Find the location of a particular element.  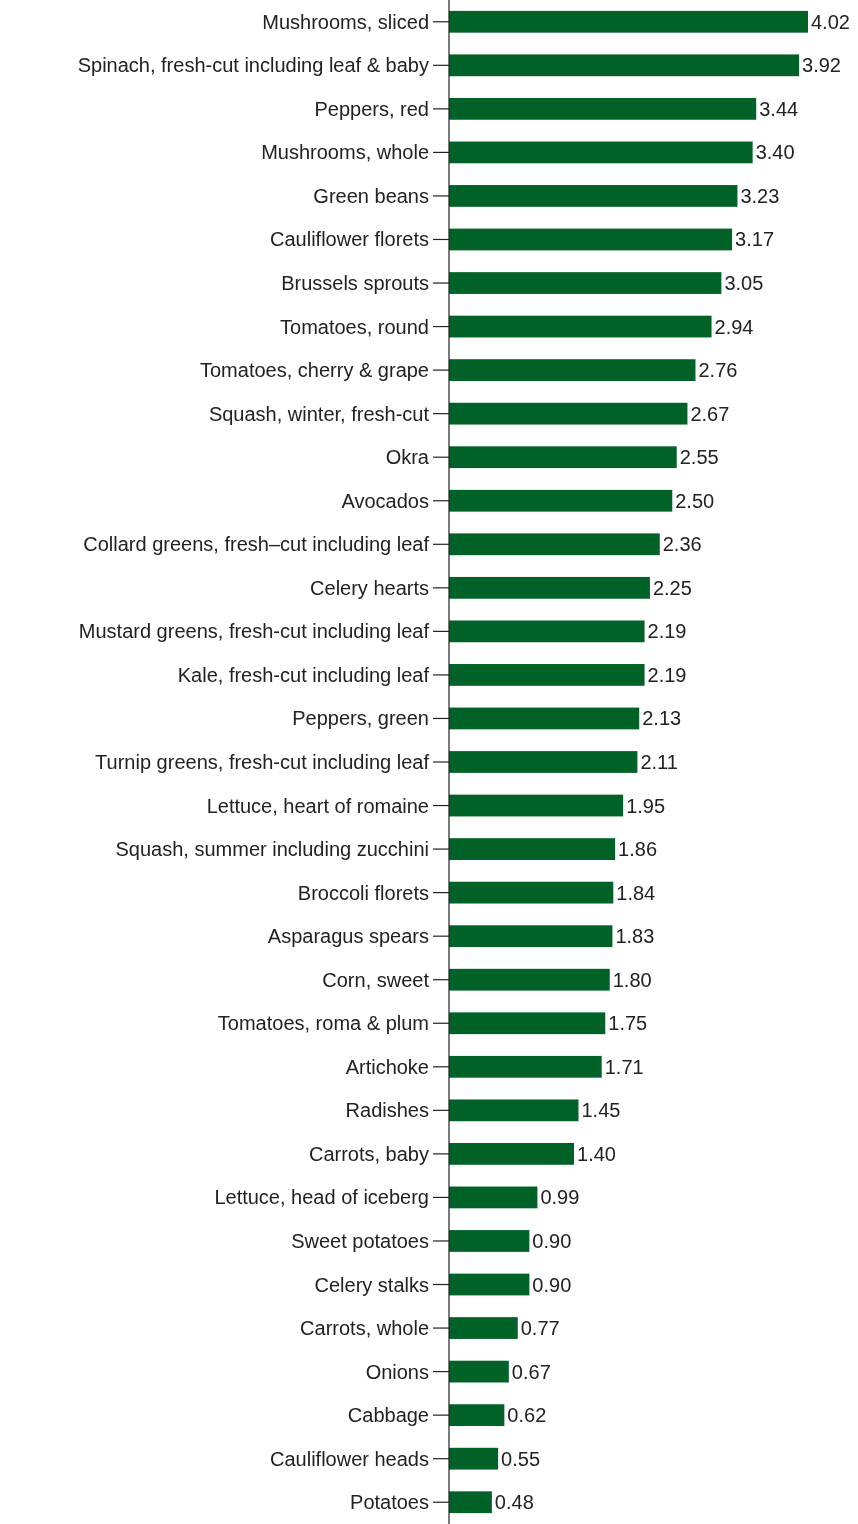

data-label: 4.02 is located at coordinates (830, 21).